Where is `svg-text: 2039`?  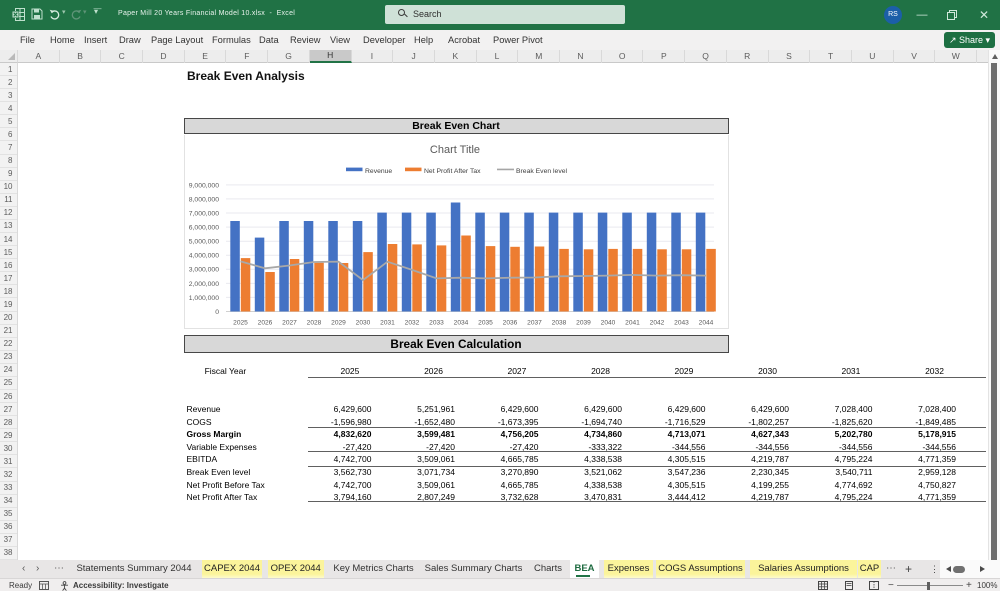 svg-text: 2039 is located at coordinates (583, 323).